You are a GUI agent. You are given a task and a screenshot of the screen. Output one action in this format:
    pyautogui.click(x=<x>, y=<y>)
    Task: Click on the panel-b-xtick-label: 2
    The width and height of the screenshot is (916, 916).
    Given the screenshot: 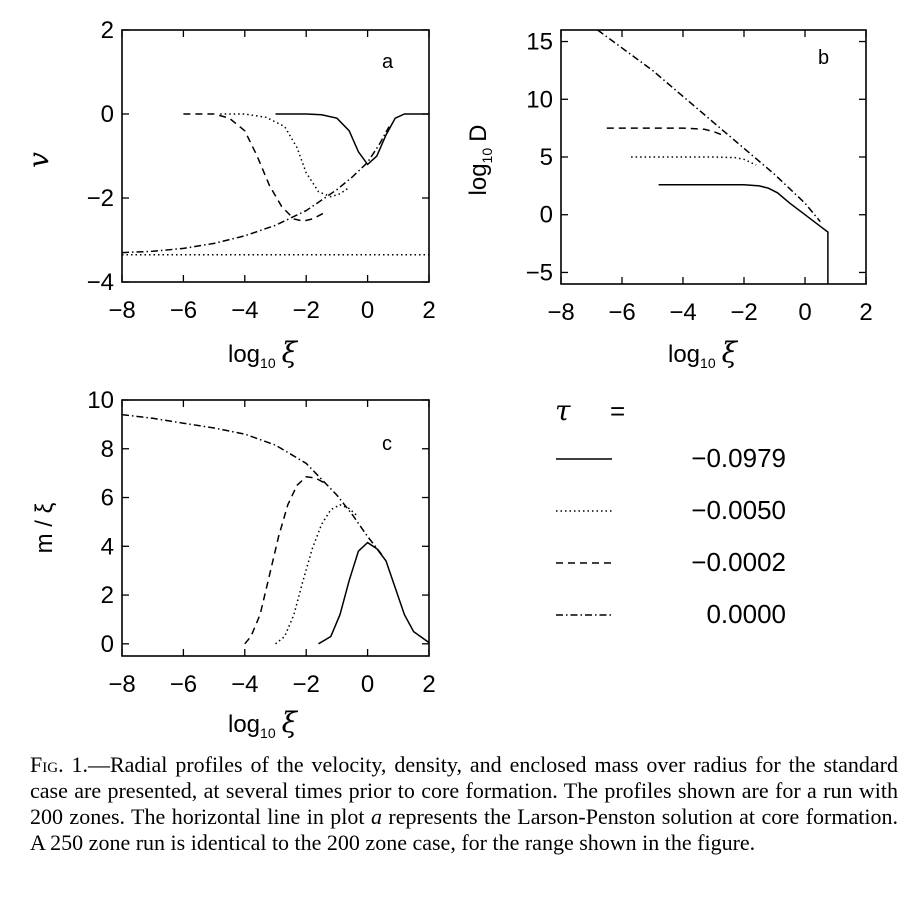 What is the action you would take?
    pyautogui.click(x=865, y=312)
    